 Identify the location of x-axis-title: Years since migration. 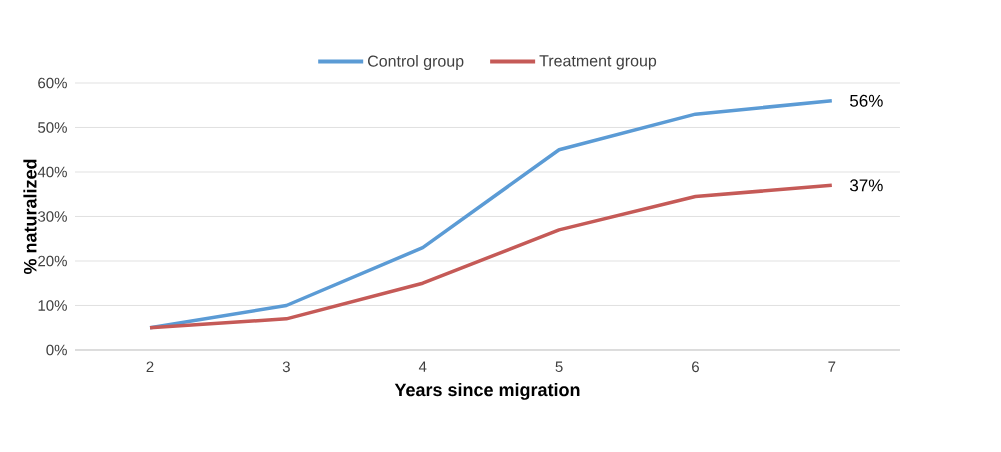
(487, 391).